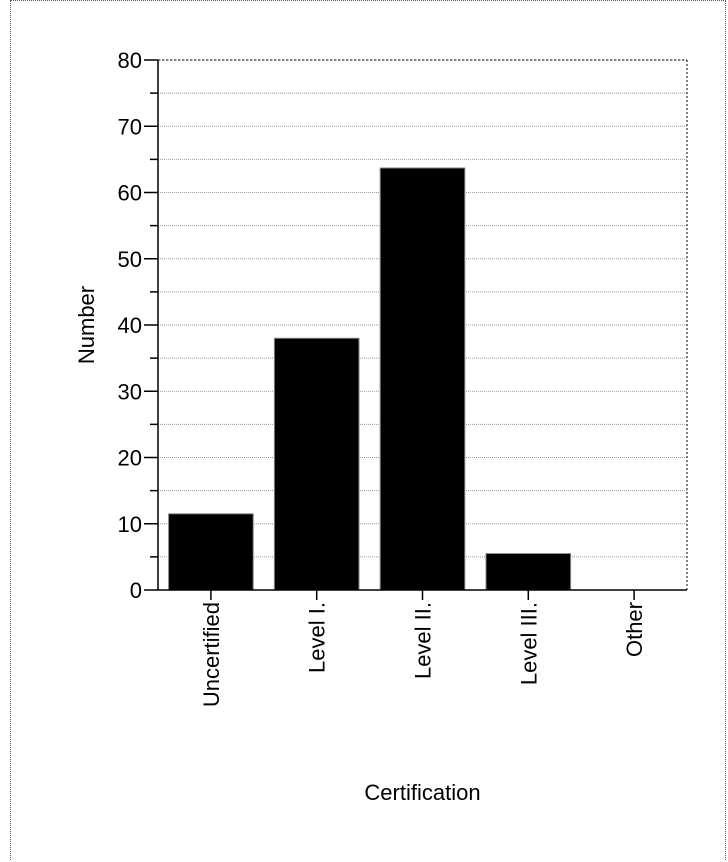 The image size is (728, 862). I want to click on y-tick-label: 40, so click(130, 325).